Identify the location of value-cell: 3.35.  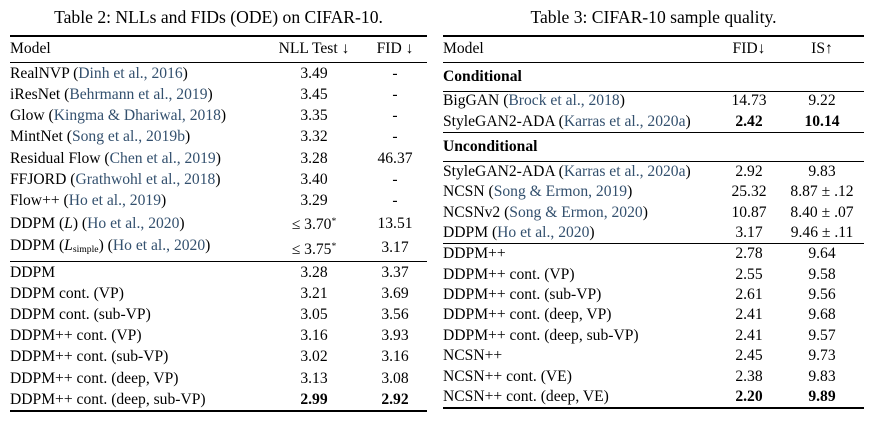
(314, 115).